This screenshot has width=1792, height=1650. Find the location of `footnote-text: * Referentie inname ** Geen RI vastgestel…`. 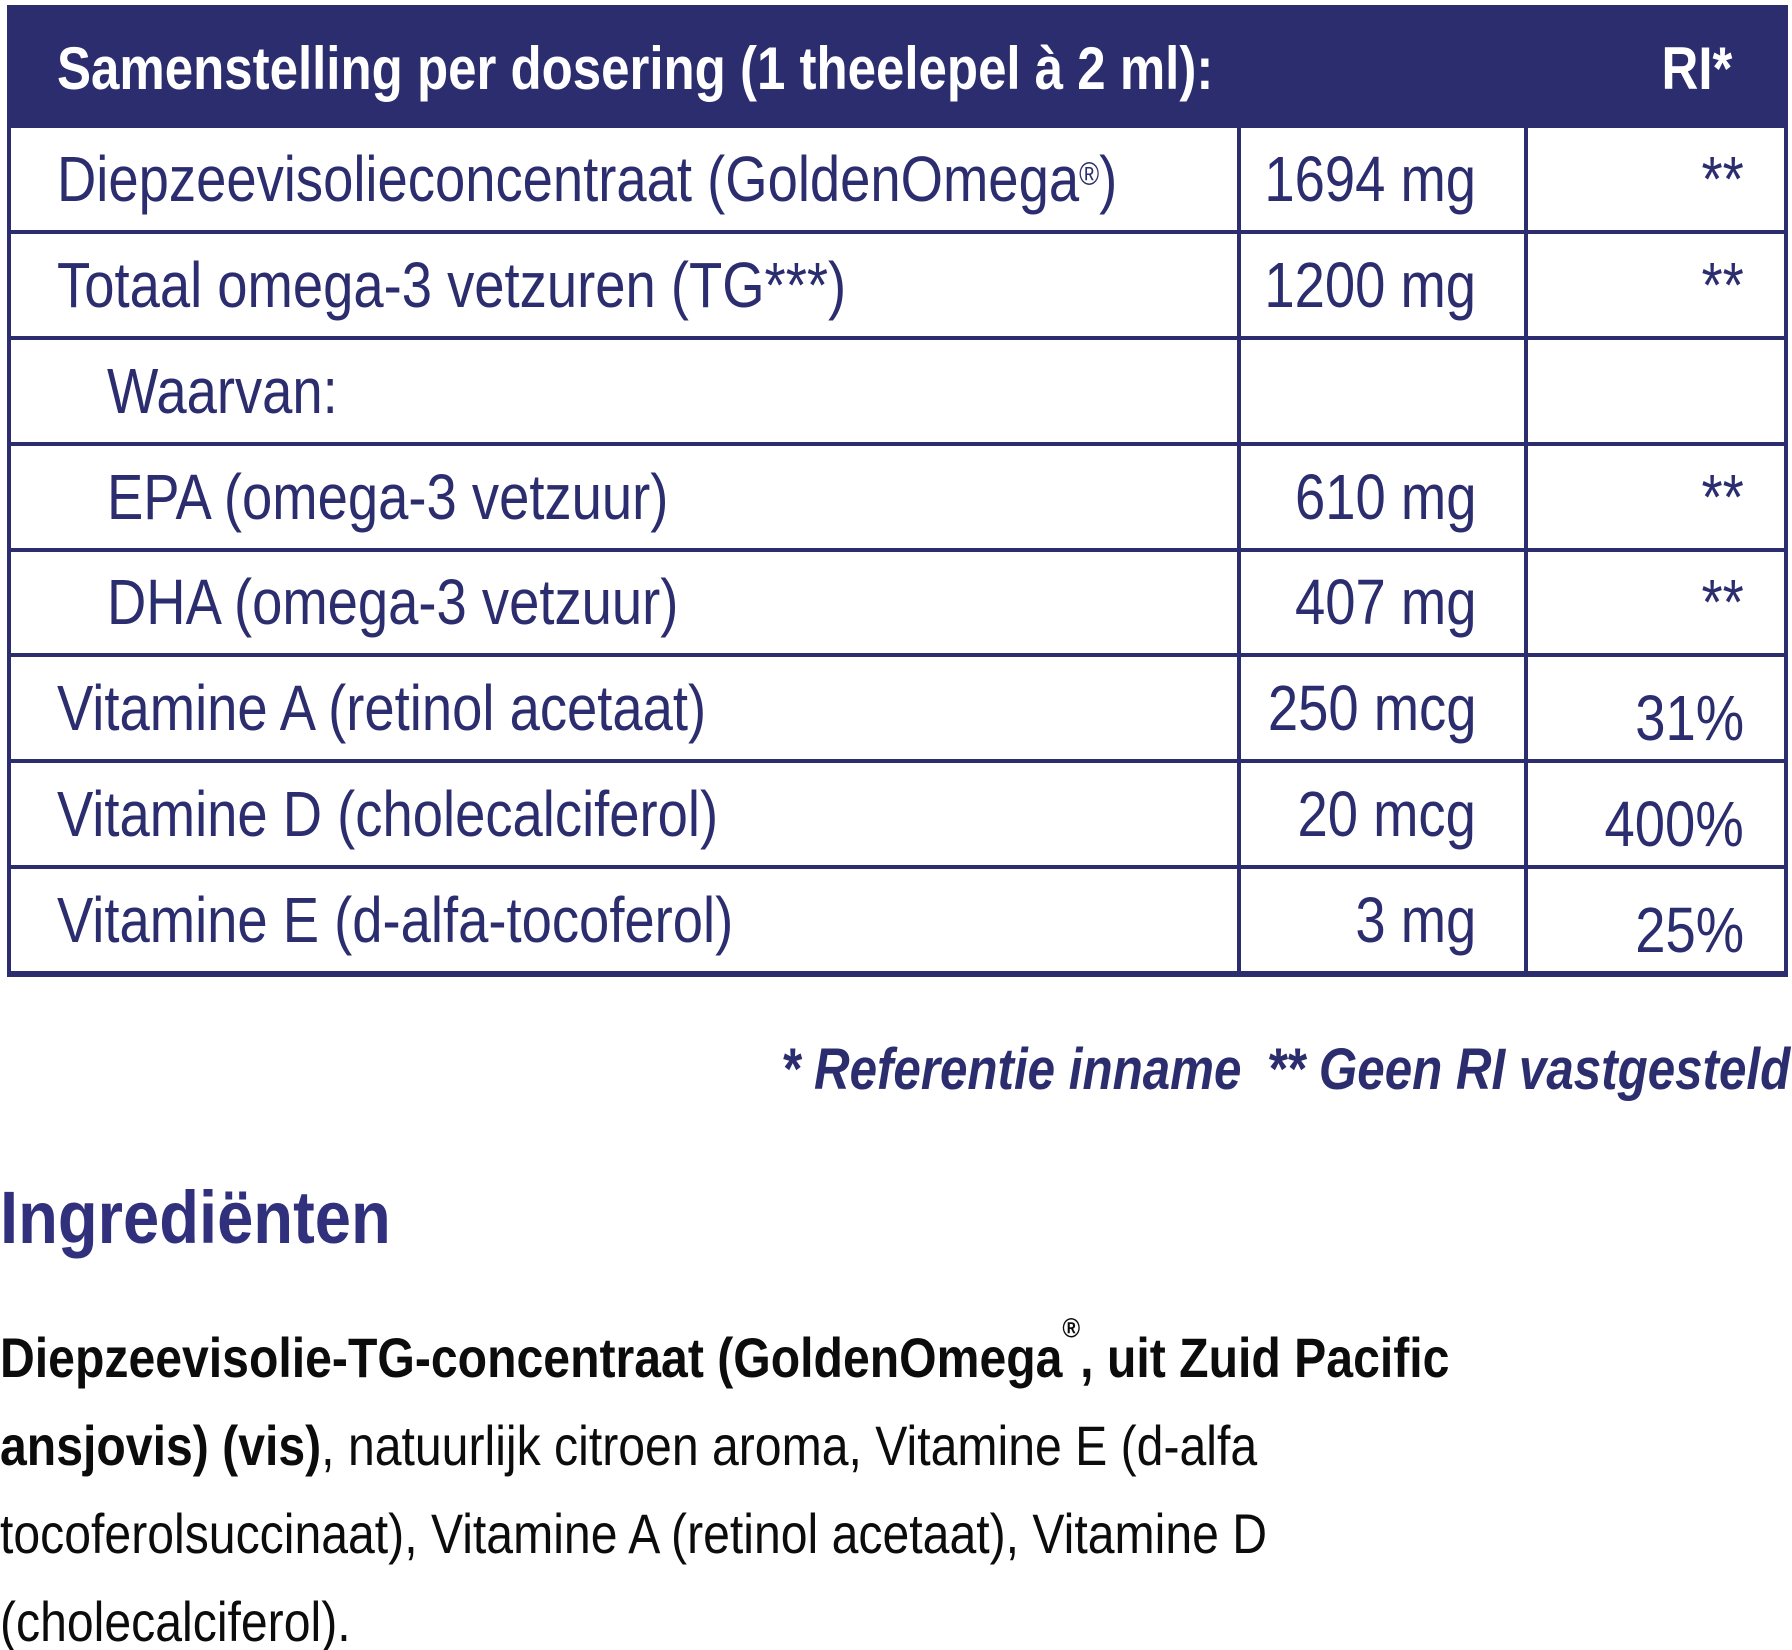

footnote-text: * Referentie inname ** Geen RI vastgestel… is located at coordinates (1285, 1070).